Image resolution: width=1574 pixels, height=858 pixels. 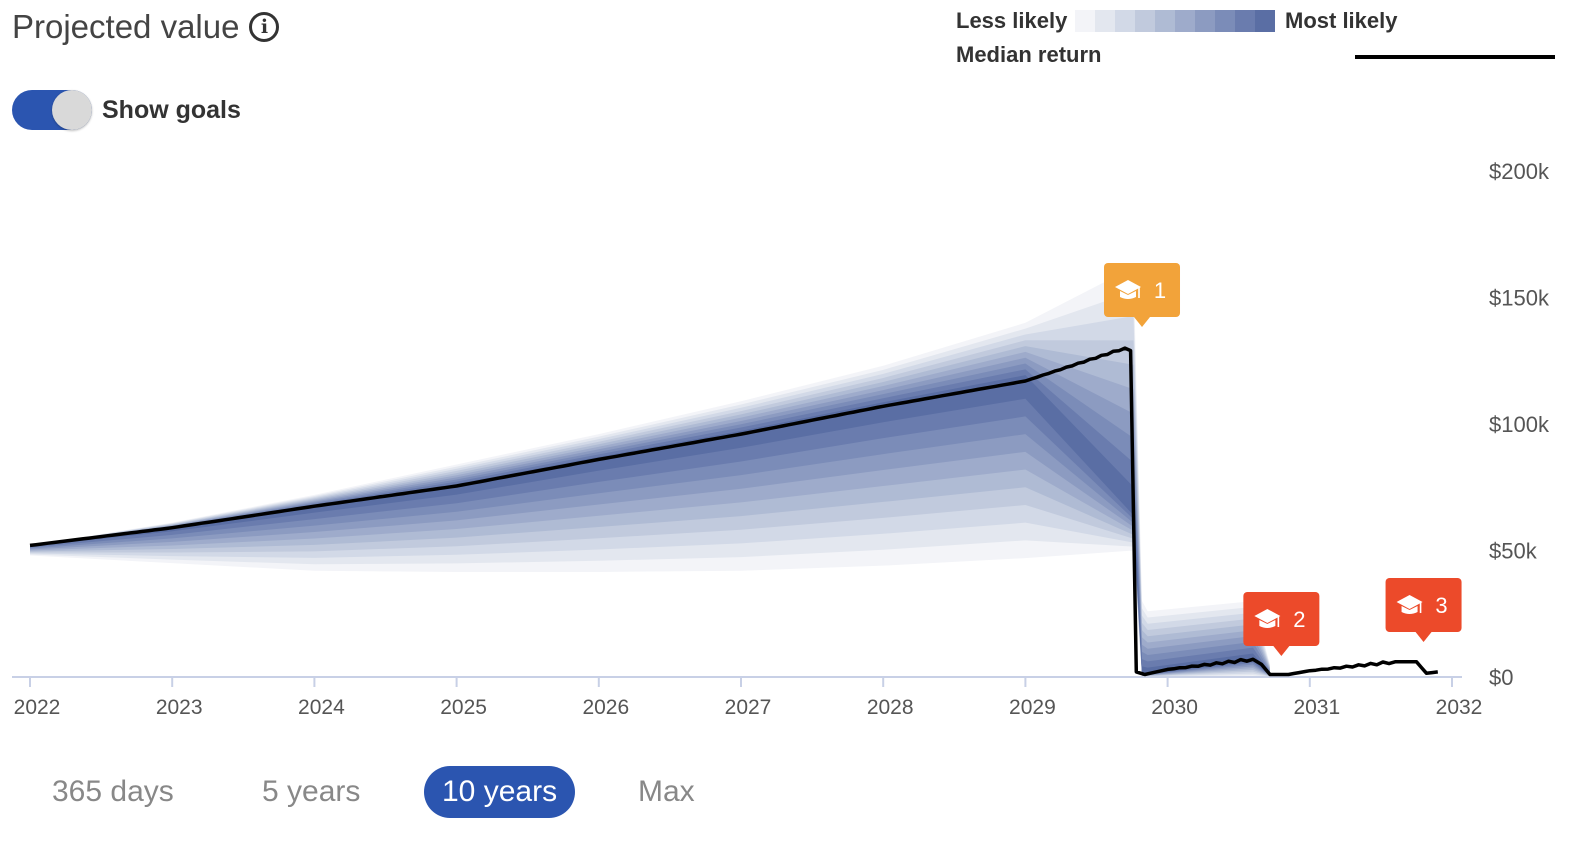 What do you see at coordinates (1174, 707) in the screenshot?
I see `x-tick-label: 2030` at bounding box center [1174, 707].